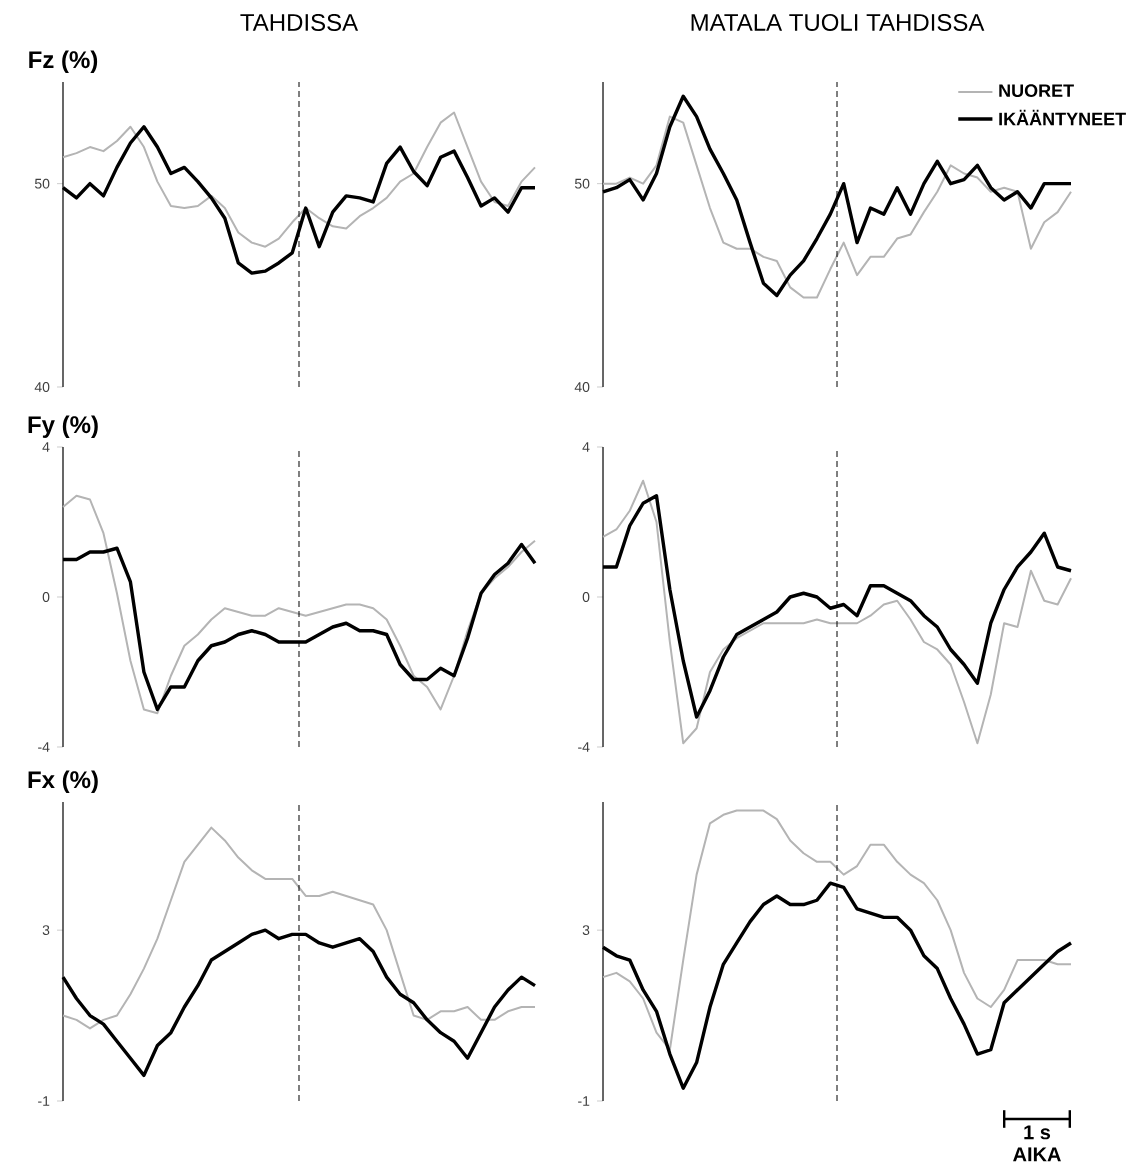  I want to click on legend-label: IKÄÄNTYNEET, so click(1062, 117).